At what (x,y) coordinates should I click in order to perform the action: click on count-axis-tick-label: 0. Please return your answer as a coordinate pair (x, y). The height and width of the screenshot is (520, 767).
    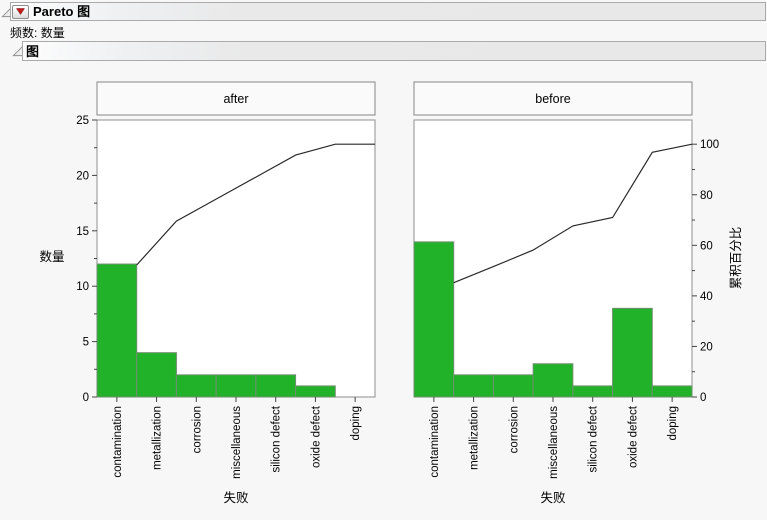
    Looking at the image, I should click on (86, 398).